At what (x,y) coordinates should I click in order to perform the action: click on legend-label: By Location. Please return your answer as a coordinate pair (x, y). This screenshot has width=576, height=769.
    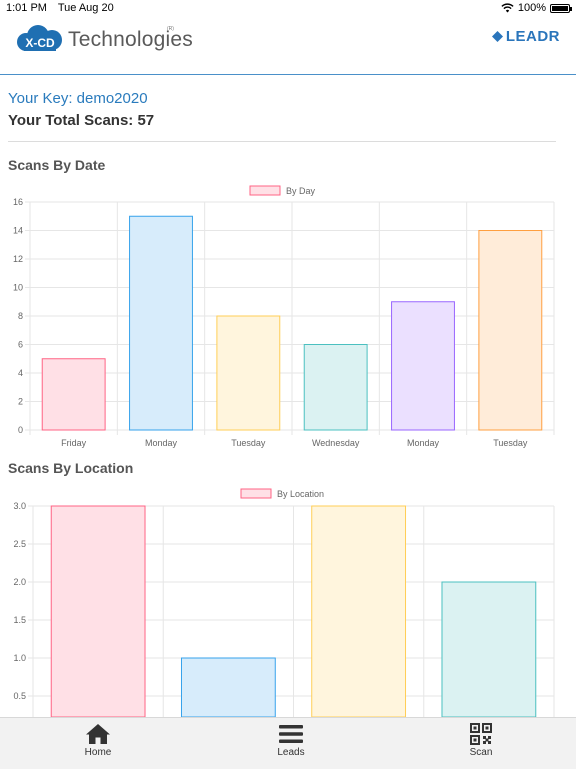
    Looking at the image, I should click on (300, 494).